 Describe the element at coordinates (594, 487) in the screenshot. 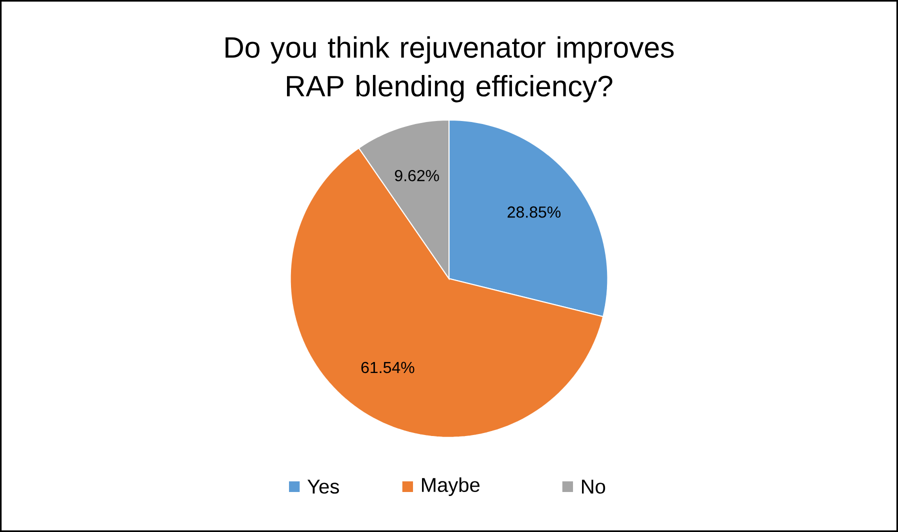

I see `legend-label: No` at that location.